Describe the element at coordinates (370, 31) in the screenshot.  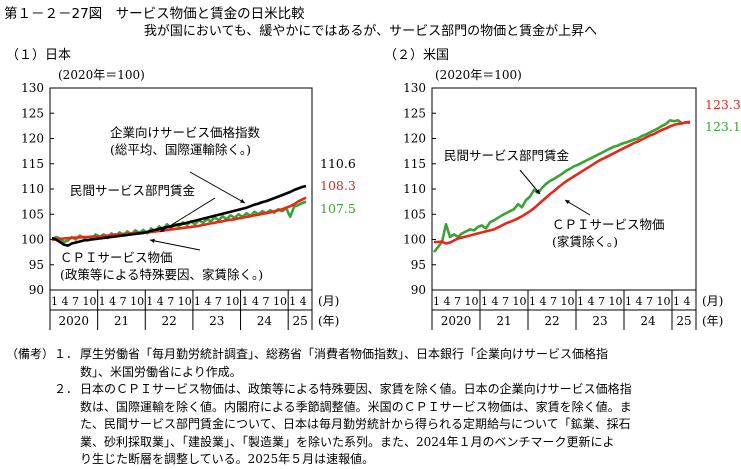
I see `figure-subtitle: 我が国においても、緩やかにではあるが、サービス部門の物価と賃金が上昇へ` at that location.